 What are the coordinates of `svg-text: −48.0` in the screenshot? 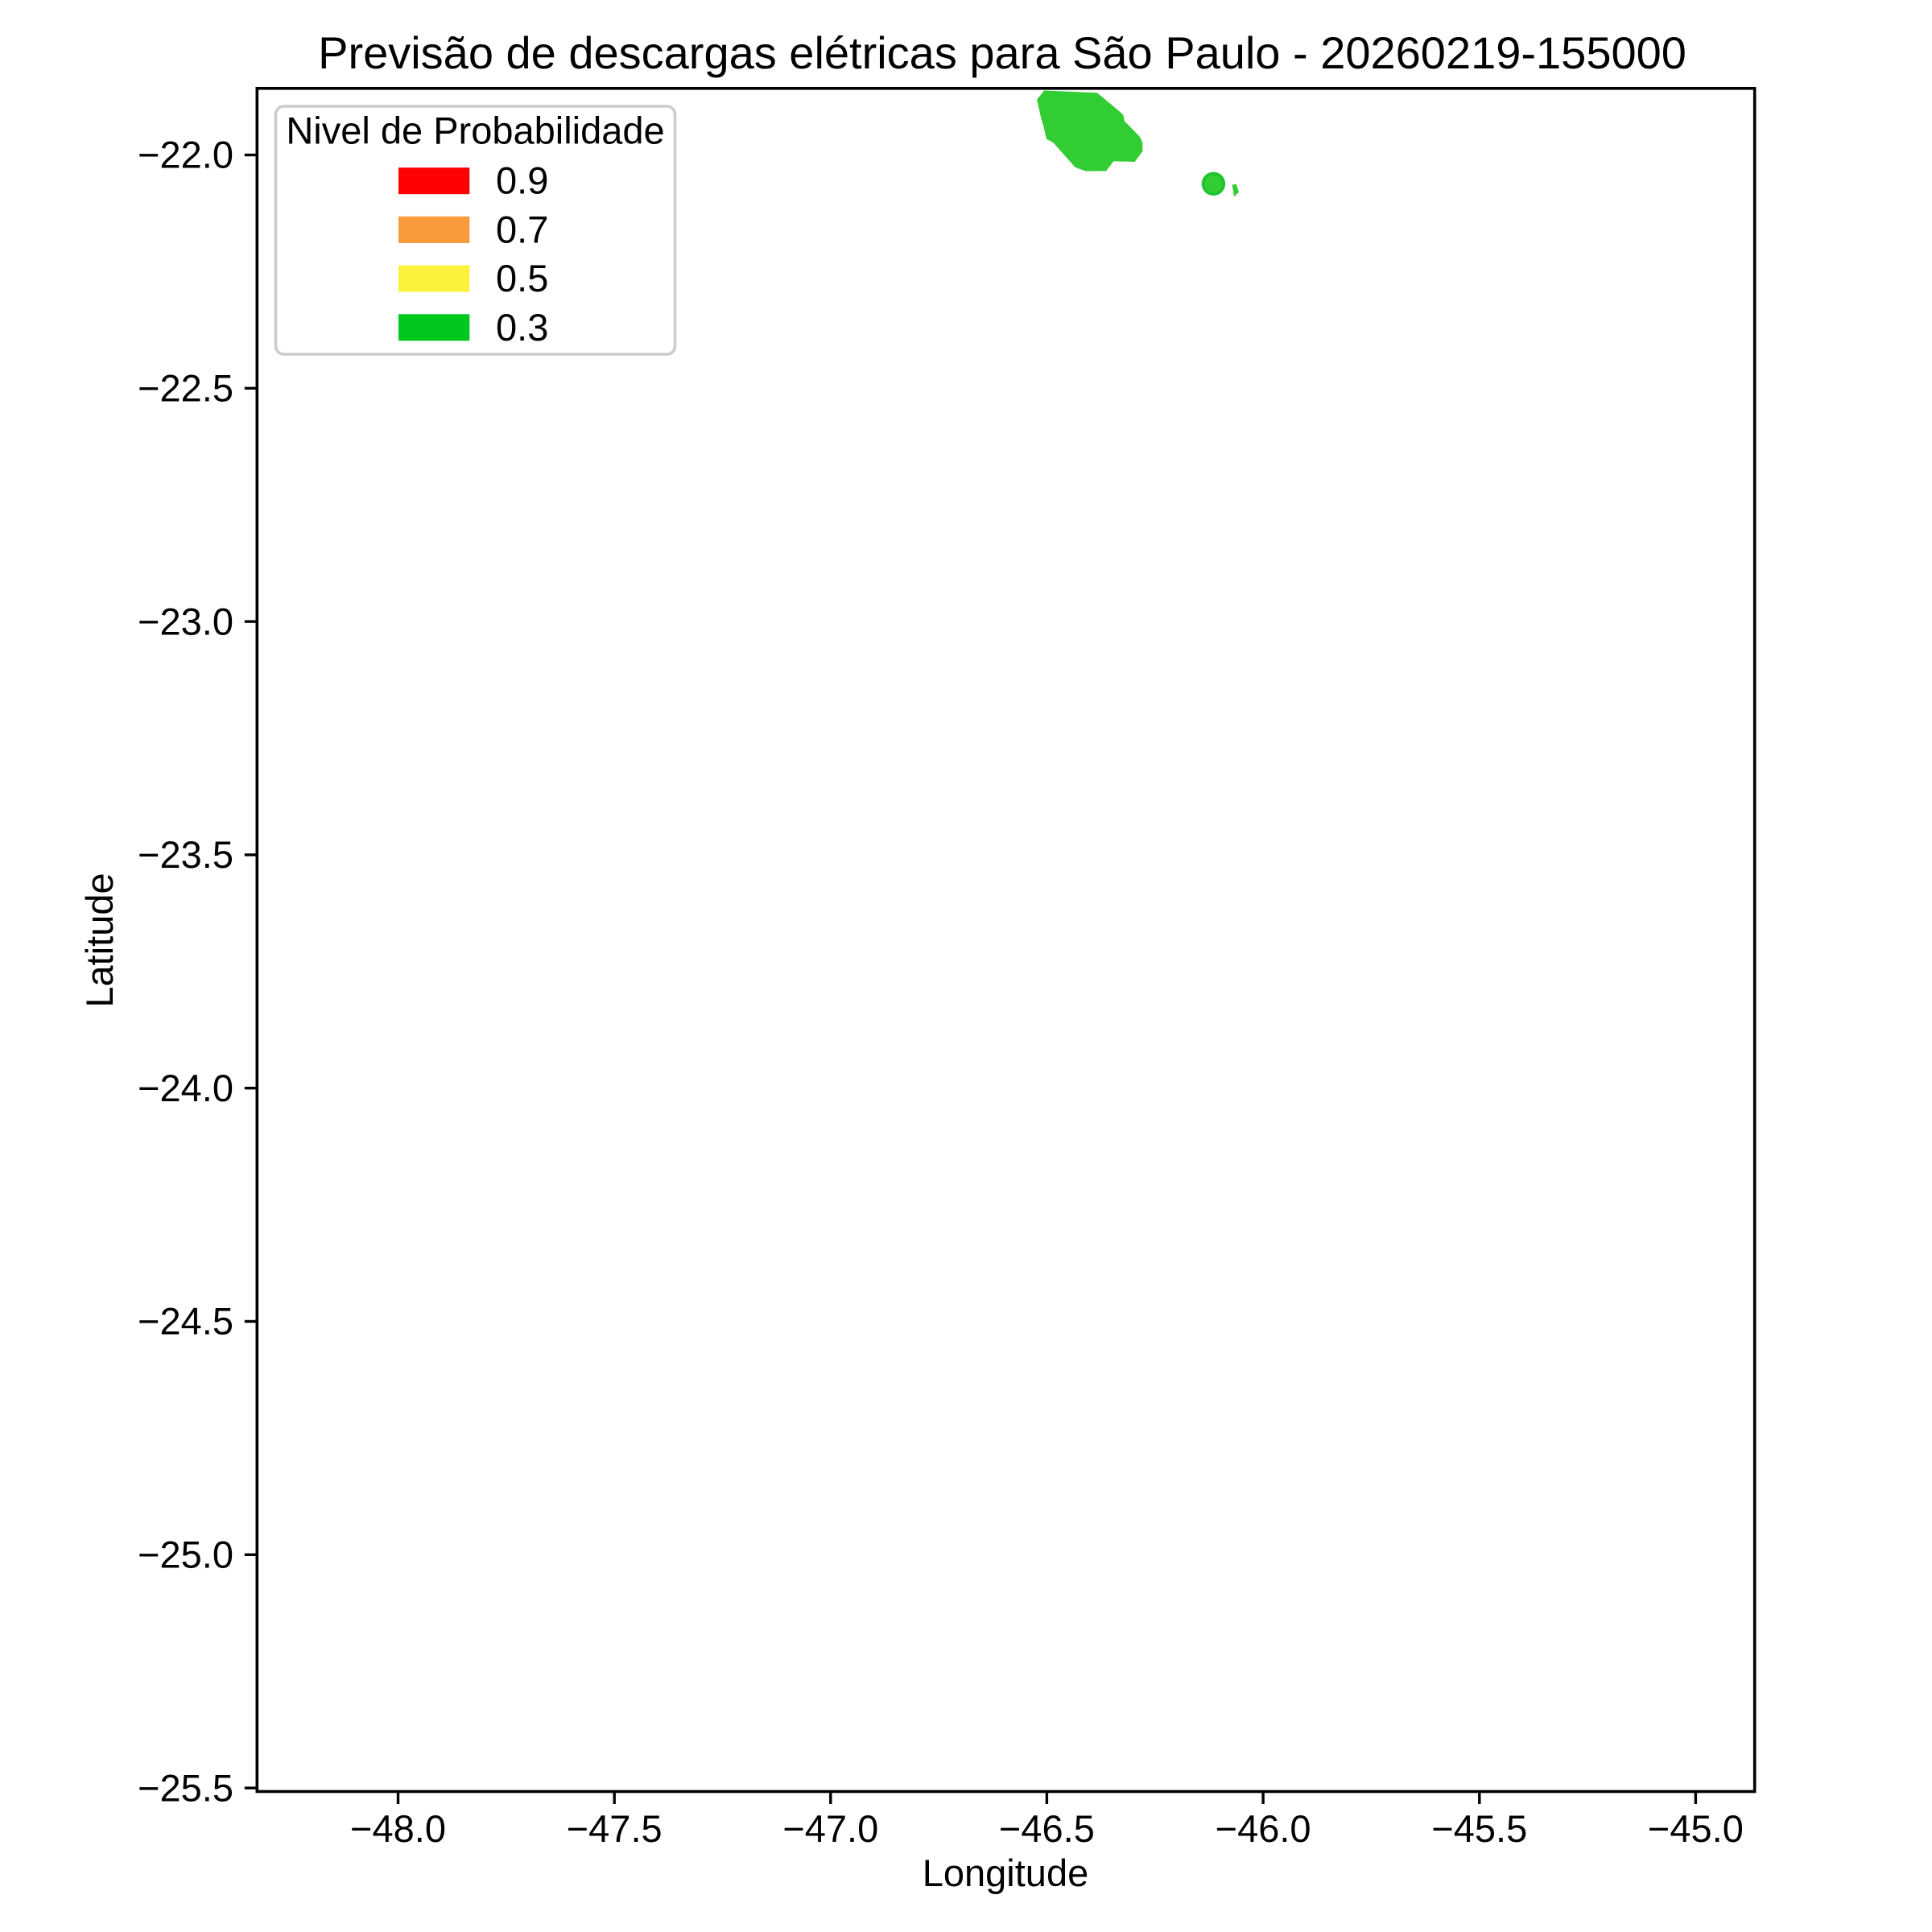 It's located at (398, 1828).